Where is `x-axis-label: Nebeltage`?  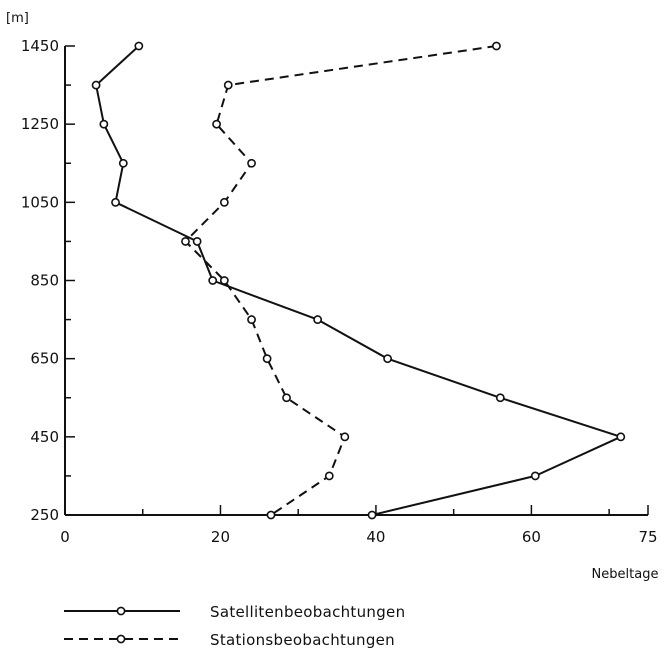 x-axis-label: Nebeltage is located at coordinates (625, 574).